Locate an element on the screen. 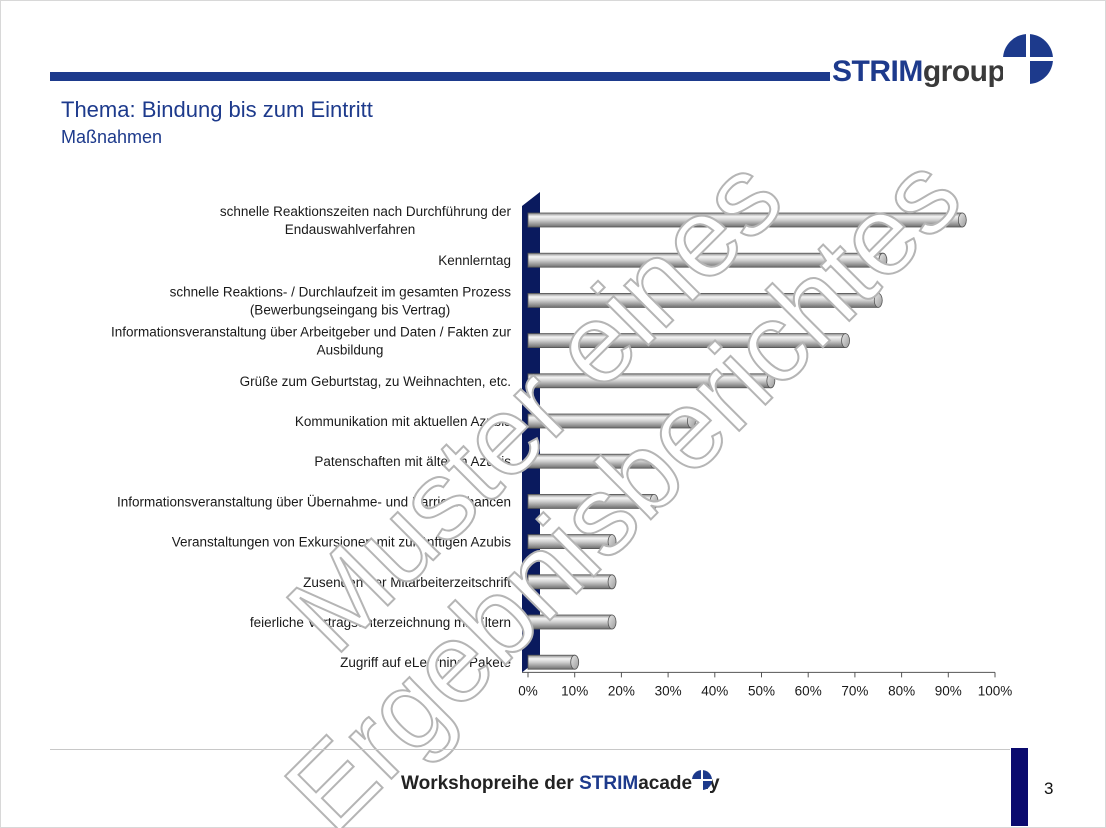 The height and width of the screenshot is (828, 1106). header-rule is located at coordinates (440, 76).